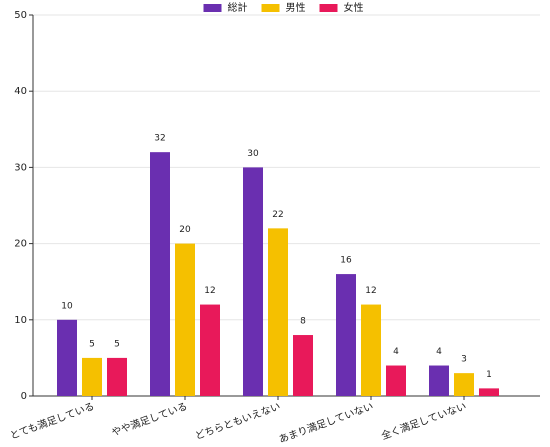  Describe the element at coordinates (20, 244) in the screenshot. I see `y-tick-label: 20` at that location.